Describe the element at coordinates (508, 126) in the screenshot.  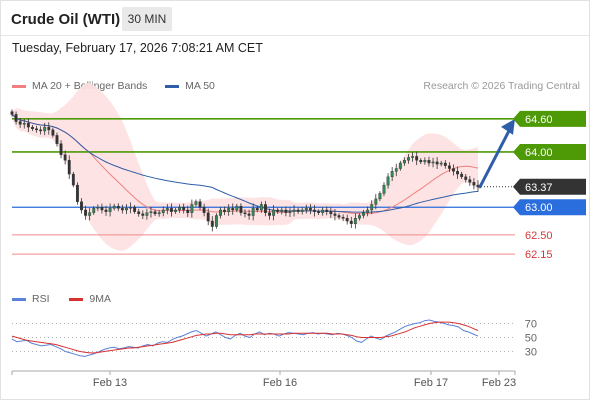
I see `forecast-arrow-head` at that location.